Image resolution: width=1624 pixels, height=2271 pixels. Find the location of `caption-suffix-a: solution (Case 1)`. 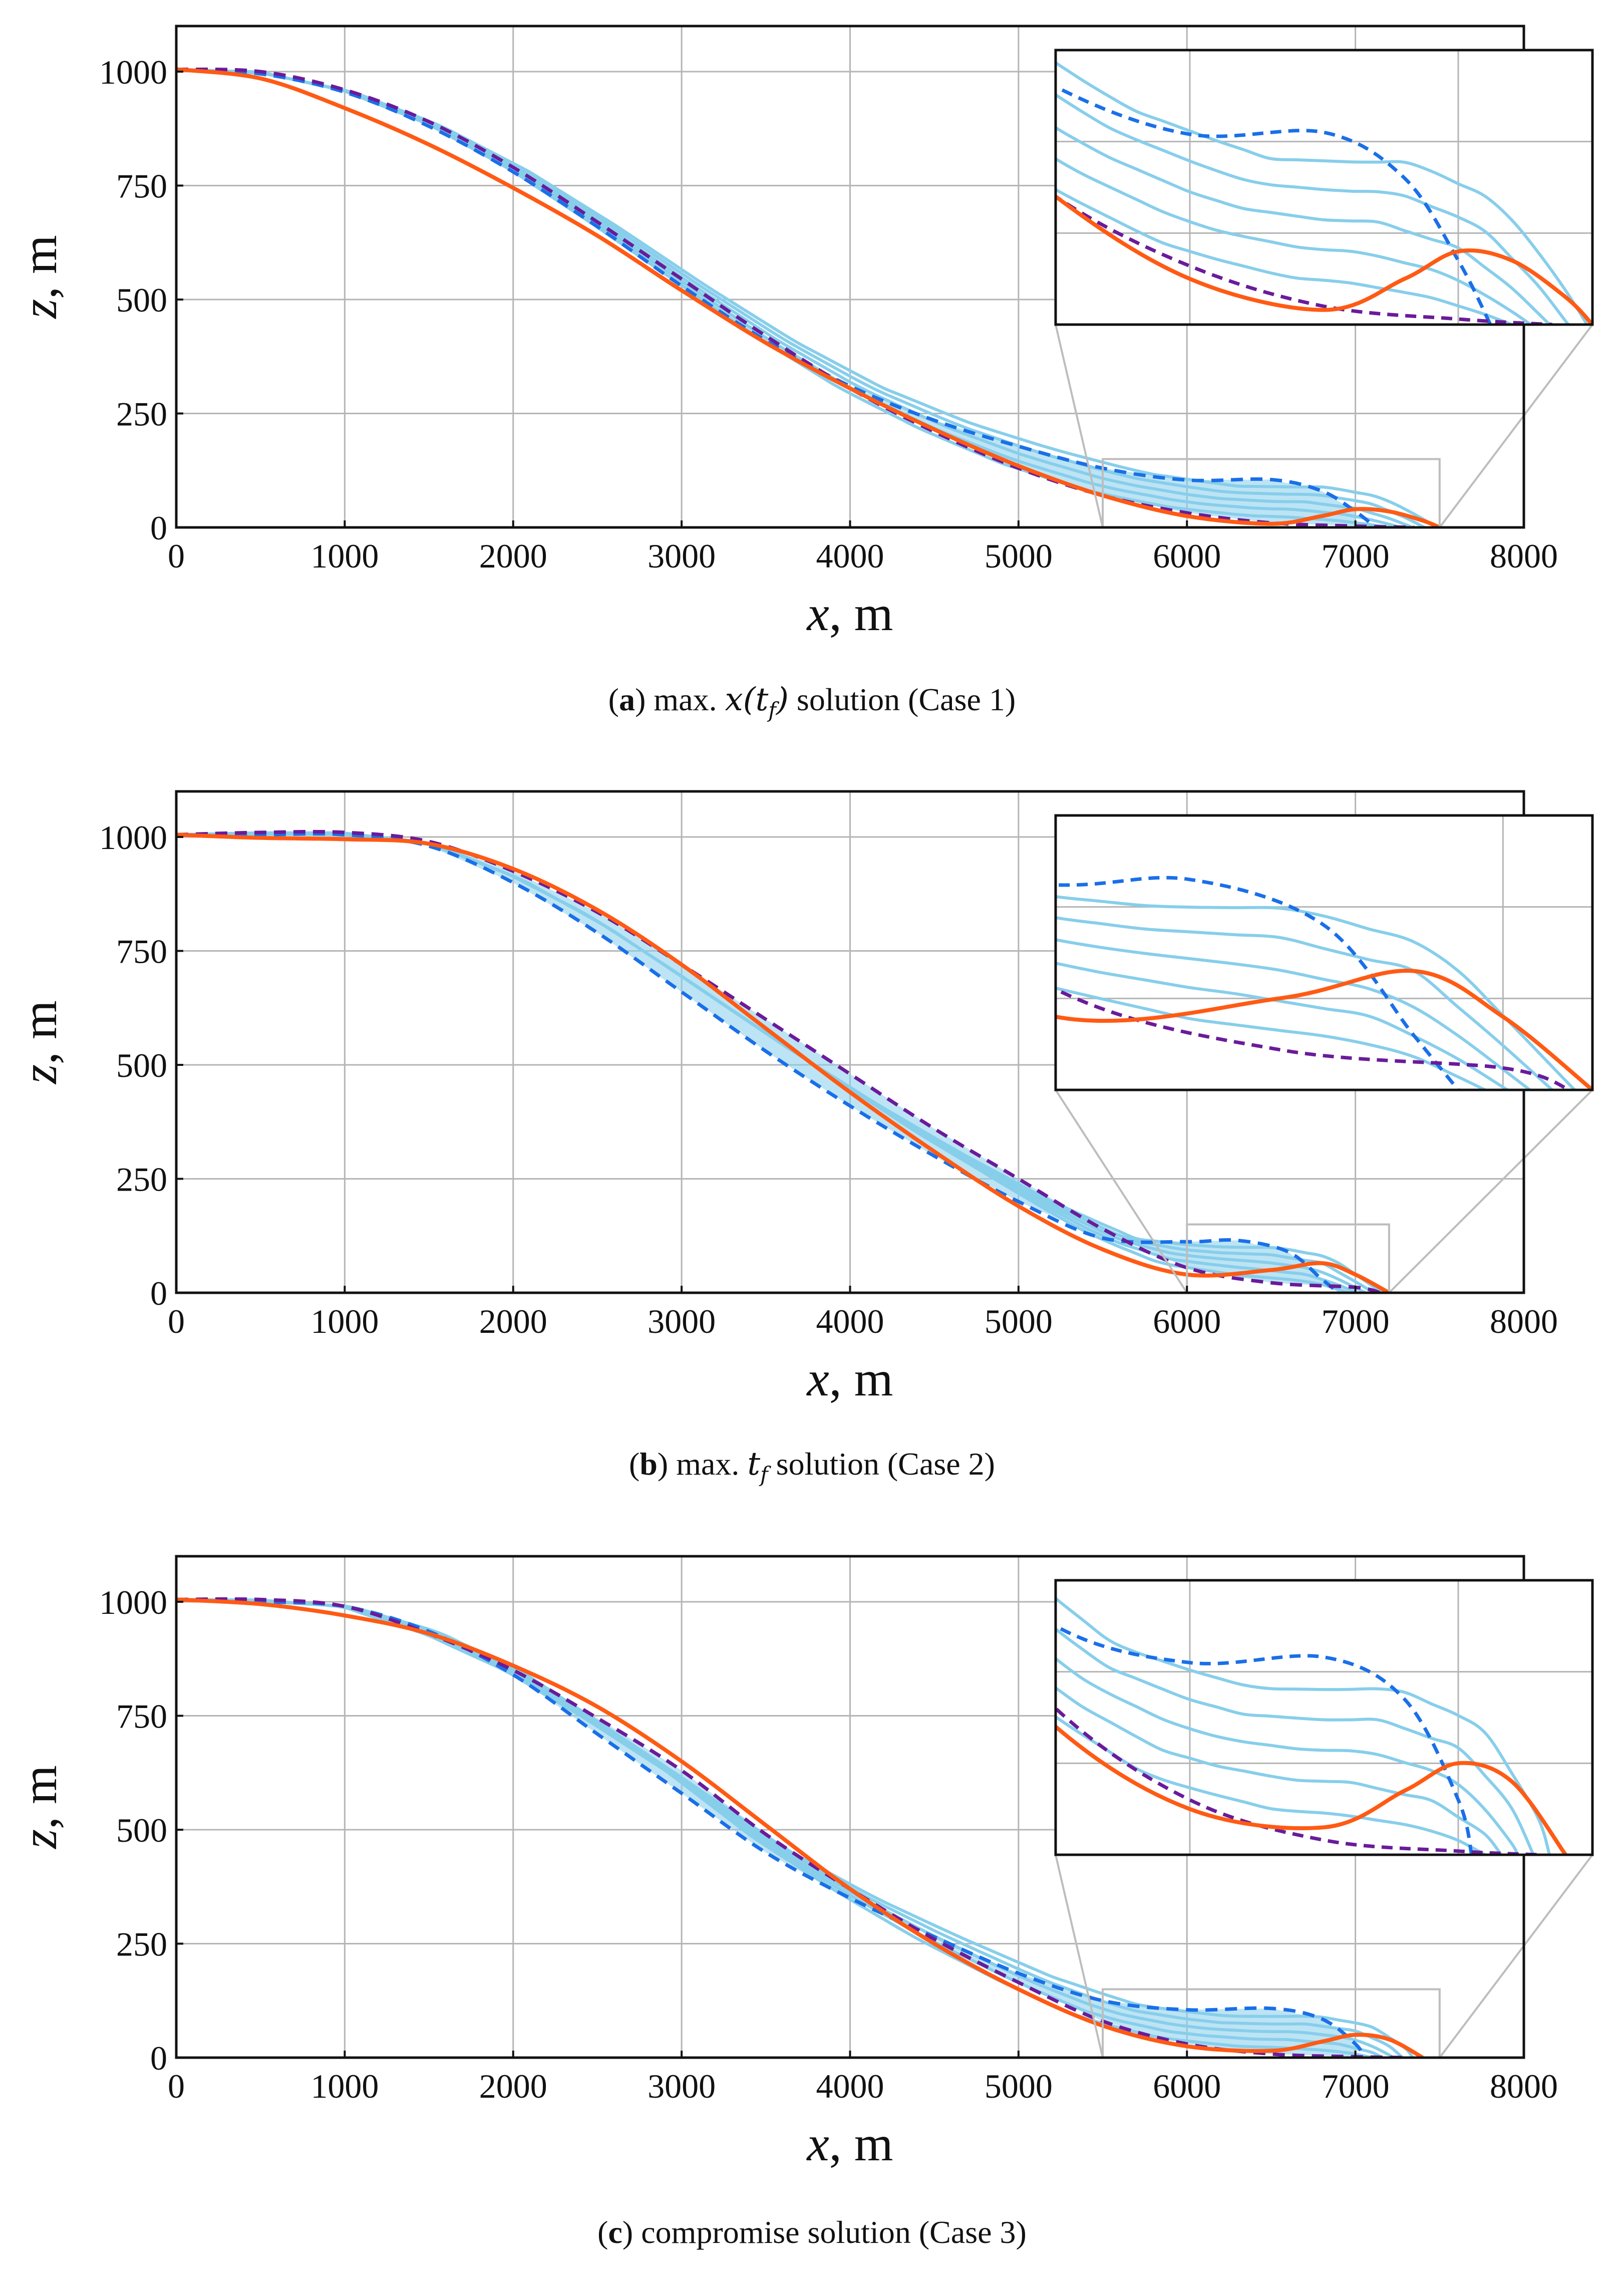

caption-suffix-a: solution (Case 1) is located at coordinates (906, 700).